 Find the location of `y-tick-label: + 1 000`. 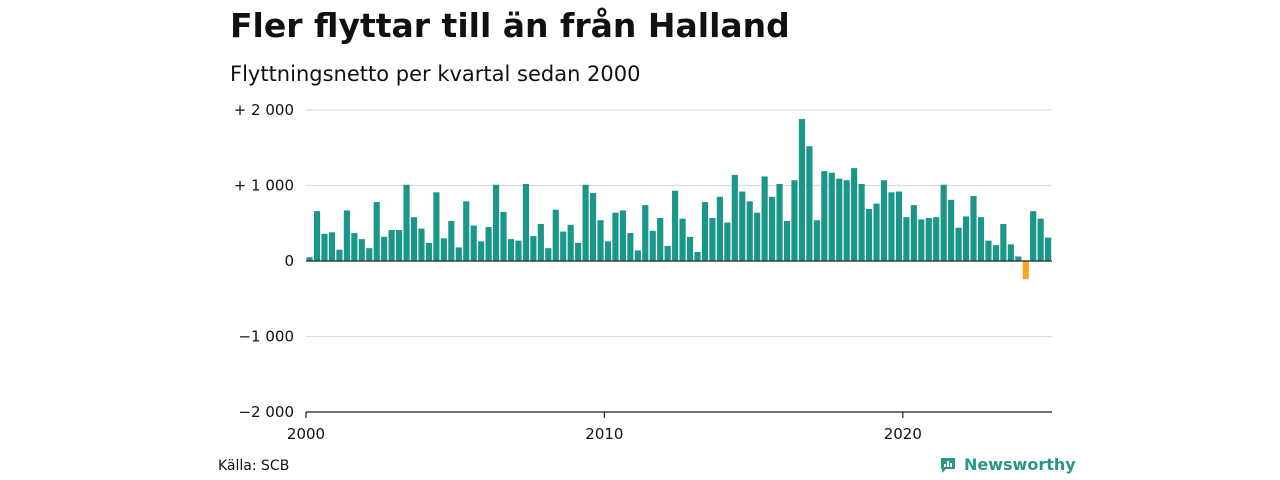

y-tick-label: + 1 000 is located at coordinates (264, 186).